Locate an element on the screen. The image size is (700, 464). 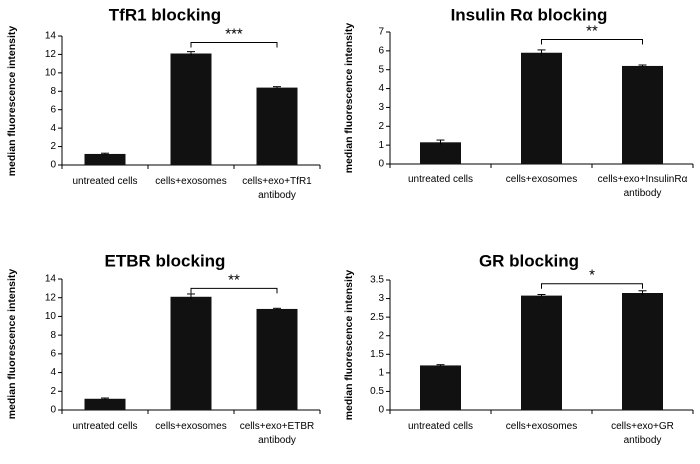
x-category-label: cells+exo+TfR1 antibody is located at coordinates (277, 188).